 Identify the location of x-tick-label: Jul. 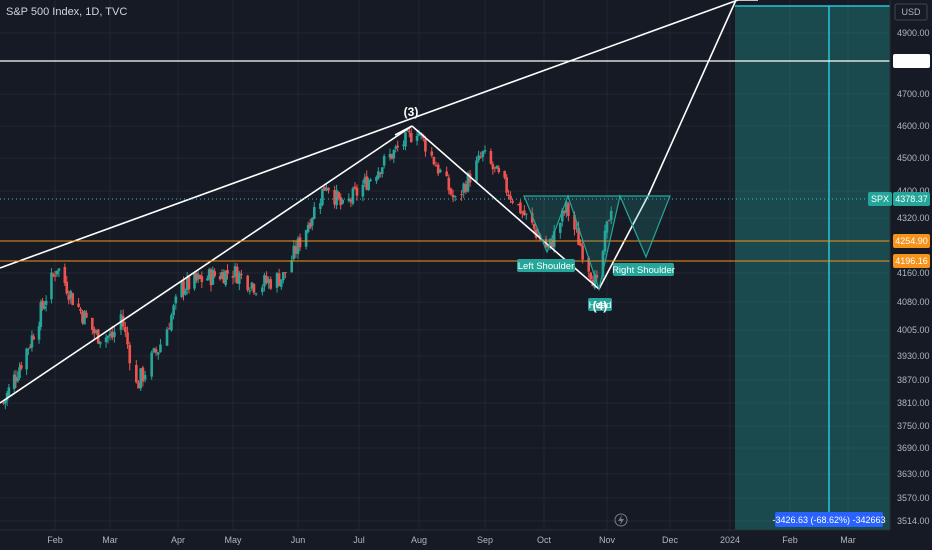
(359, 540).